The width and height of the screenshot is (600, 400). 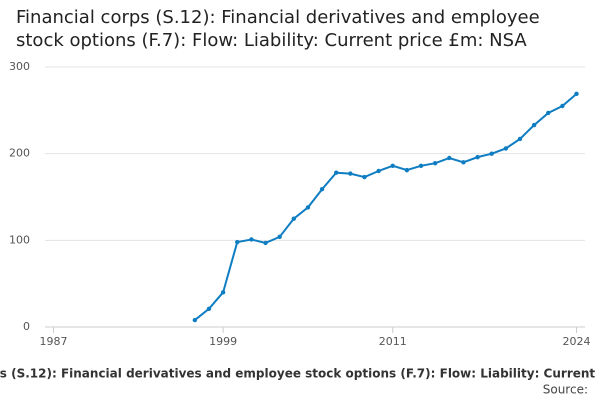 I want to click on source: Source:, so click(x=565, y=390).